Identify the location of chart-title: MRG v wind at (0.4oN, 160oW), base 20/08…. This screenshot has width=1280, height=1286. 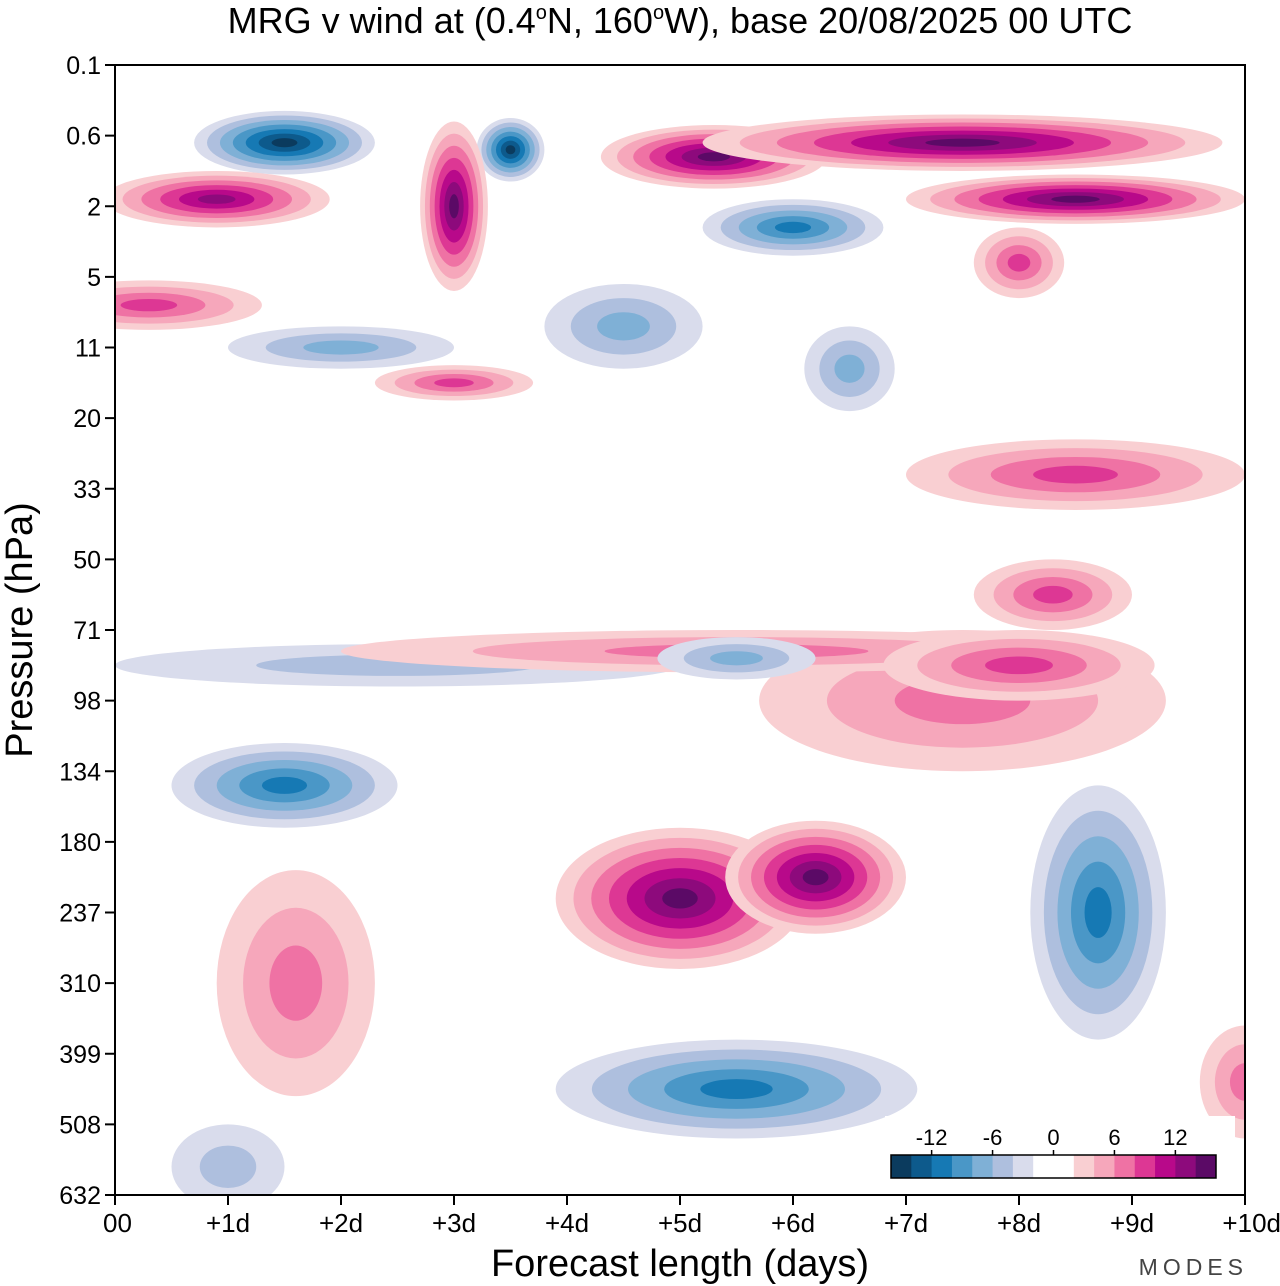
(680, 20).